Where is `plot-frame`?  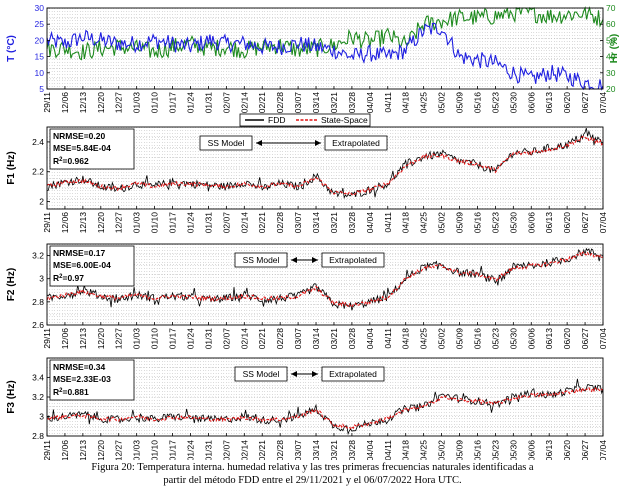
plot-frame is located at coordinates (325, 48).